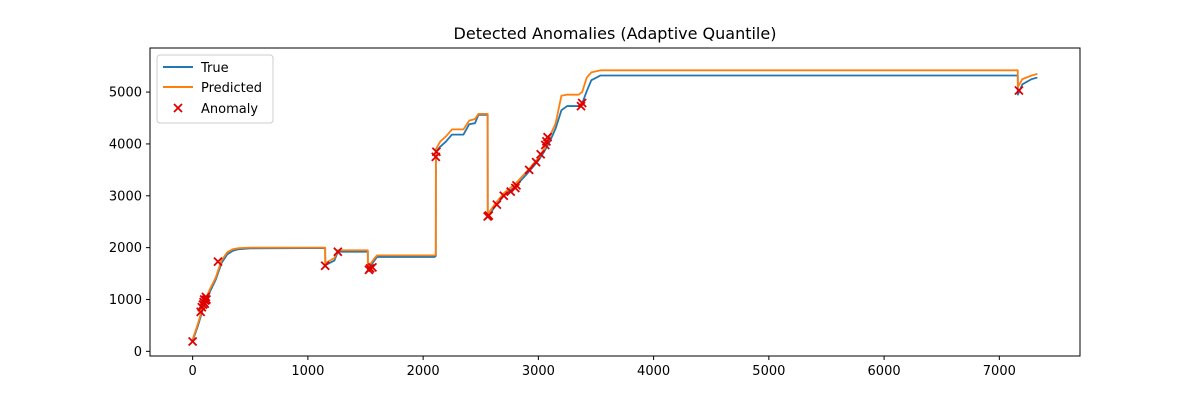 Image resolution: width=1200 pixels, height=400 pixels. Describe the element at coordinates (192, 371) in the screenshot. I see `x-tick-label: 0` at that location.